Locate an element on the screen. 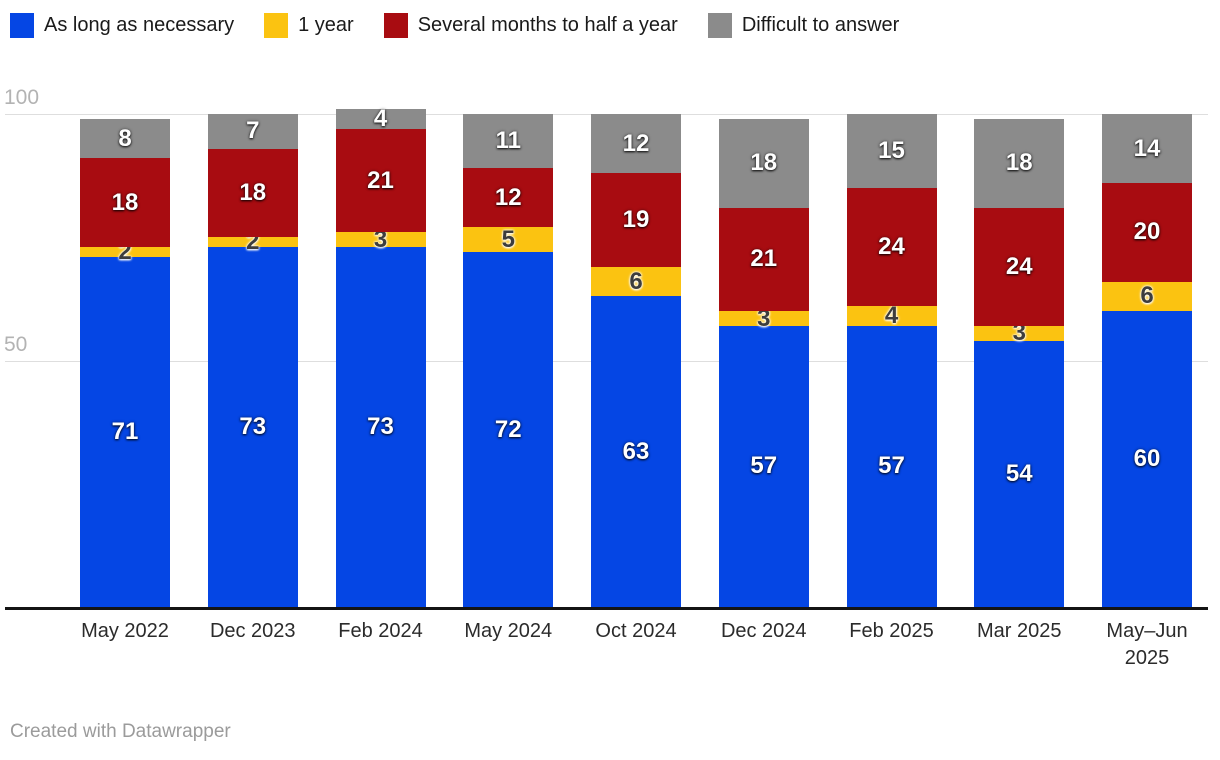 The height and width of the screenshot is (760, 1220). legend-item-label: Difficult to answer is located at coordinates (820, 25).